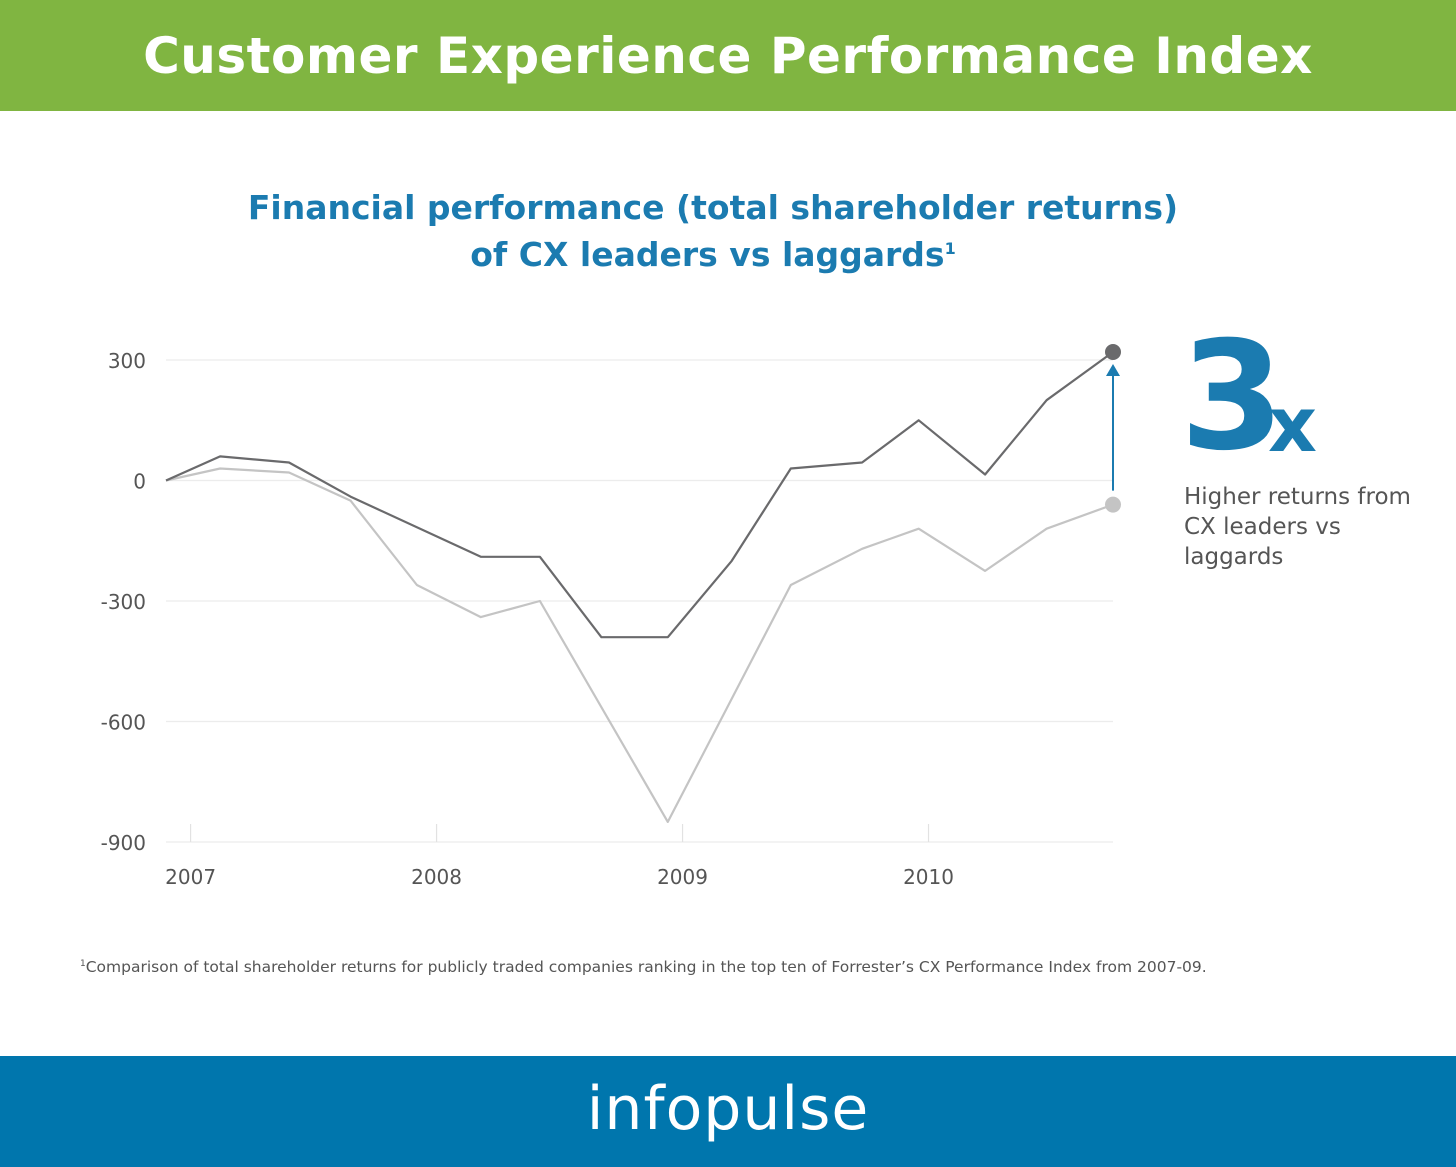  Describe the element at coordinates (950, 248) in the screenshot. I see `chart-title-footnote-marker: 1` at that location.